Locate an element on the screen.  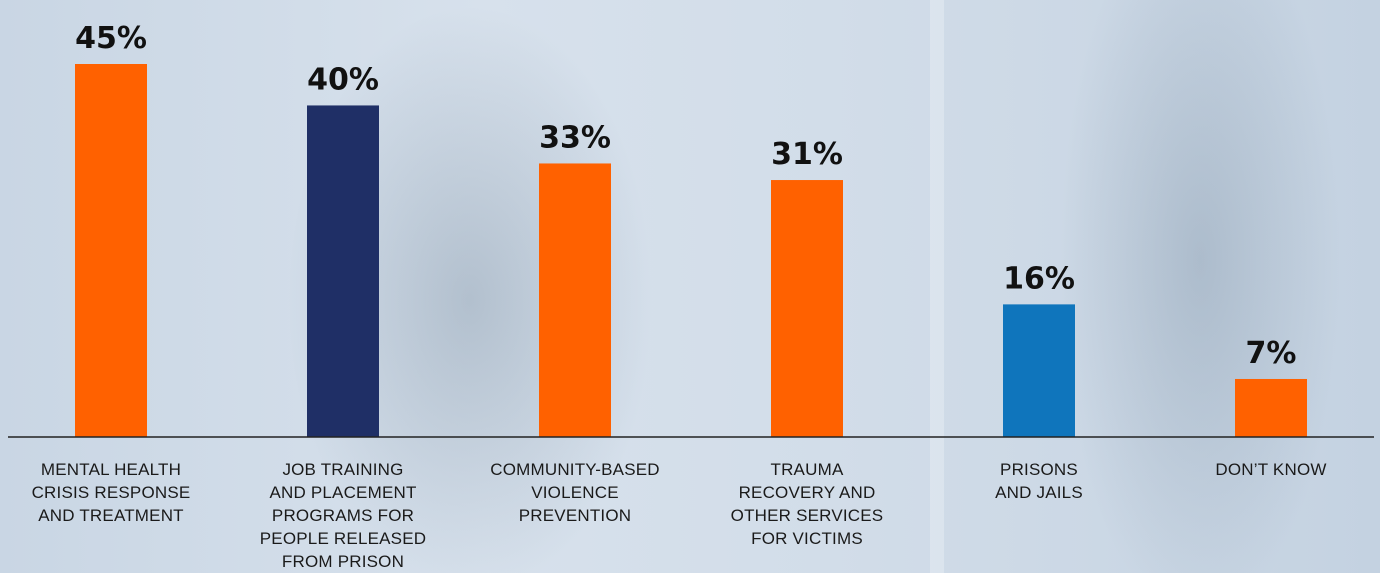
category-label-line: PREVENTION is located at coordinates (575, 515).